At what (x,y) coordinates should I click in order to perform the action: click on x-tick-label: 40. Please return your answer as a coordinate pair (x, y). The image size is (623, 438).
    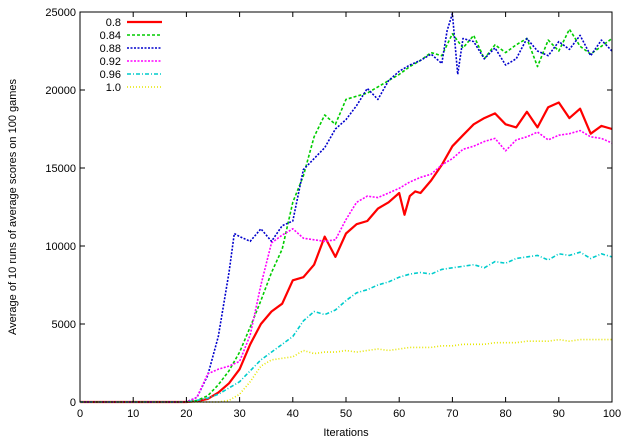
    Looking at the image, I should click on (293, 414).